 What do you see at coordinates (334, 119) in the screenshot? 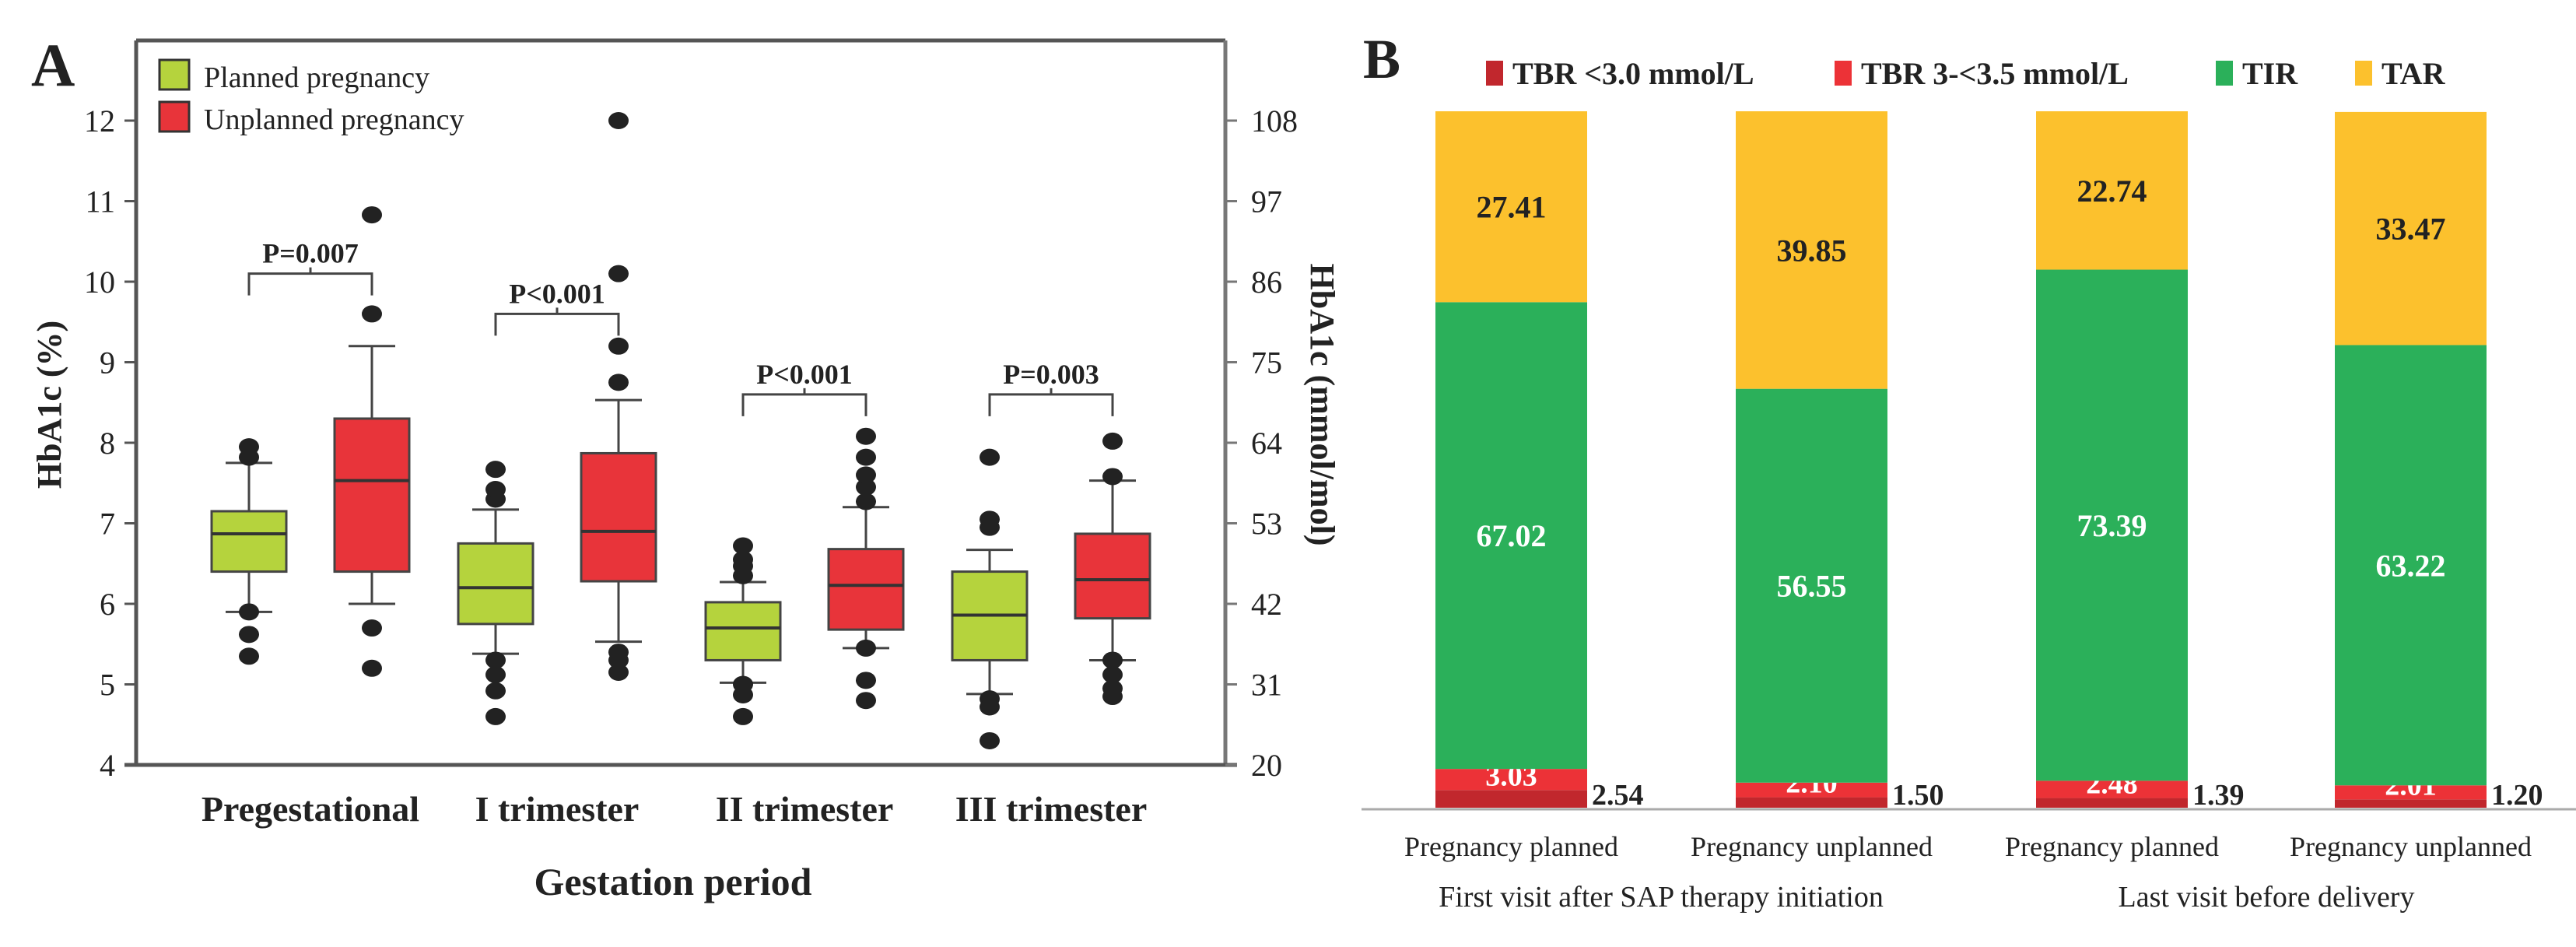
I see `legend-label-unplanned: Unplanned pregnancy` at bounding box center [334, 119].